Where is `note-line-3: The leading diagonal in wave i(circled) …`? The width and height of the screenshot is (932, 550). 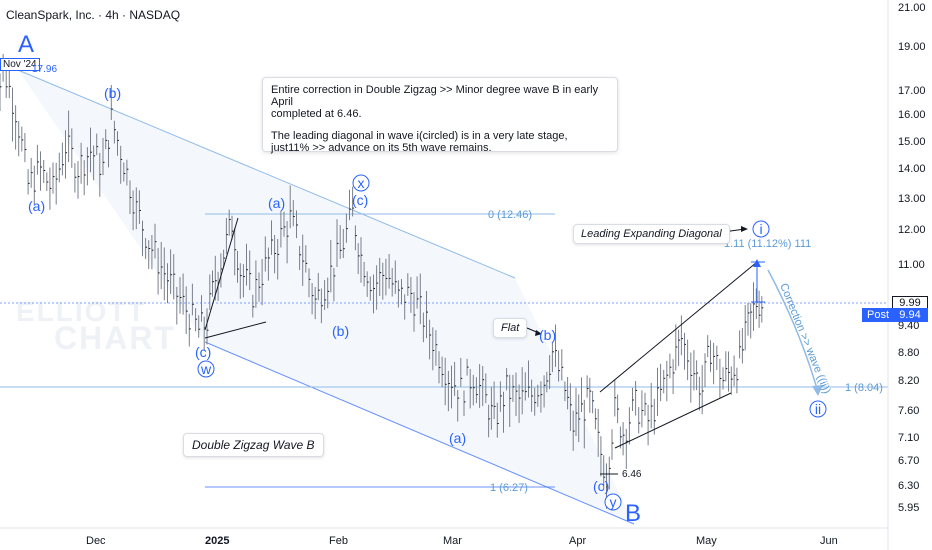
note-line-3: The leading diagonal in wave i(circled) … is located at coordinates (419, 136).